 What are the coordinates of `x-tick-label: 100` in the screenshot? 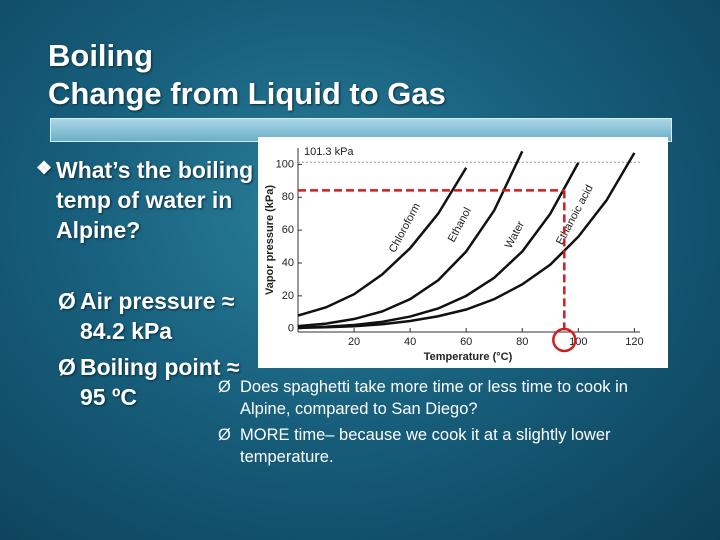 It's located at (578, 342).